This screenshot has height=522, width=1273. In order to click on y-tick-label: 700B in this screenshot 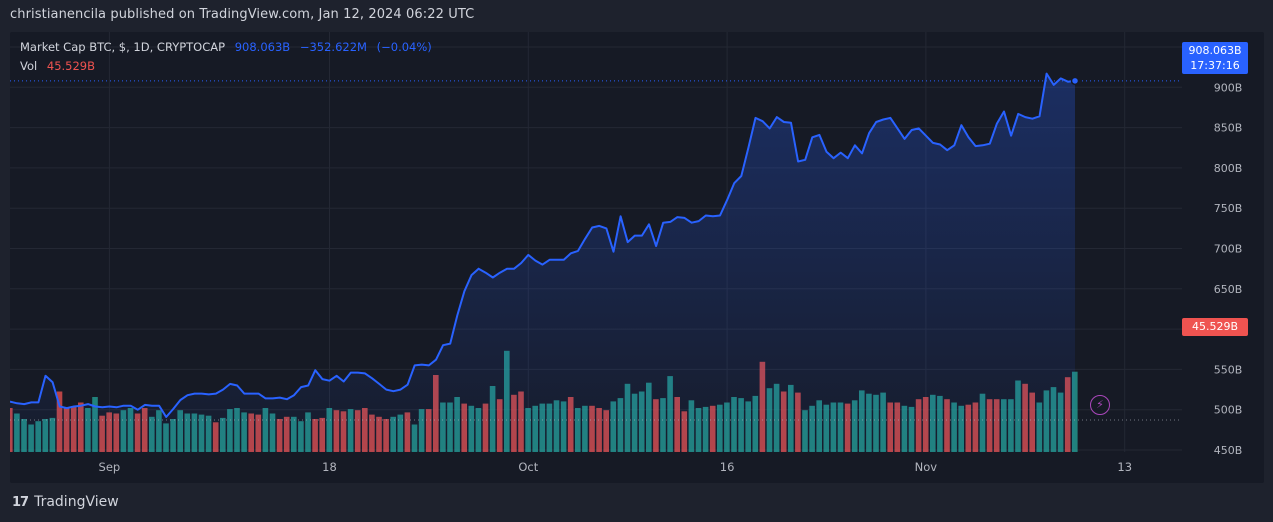, I will do `click(1228, 249)`.